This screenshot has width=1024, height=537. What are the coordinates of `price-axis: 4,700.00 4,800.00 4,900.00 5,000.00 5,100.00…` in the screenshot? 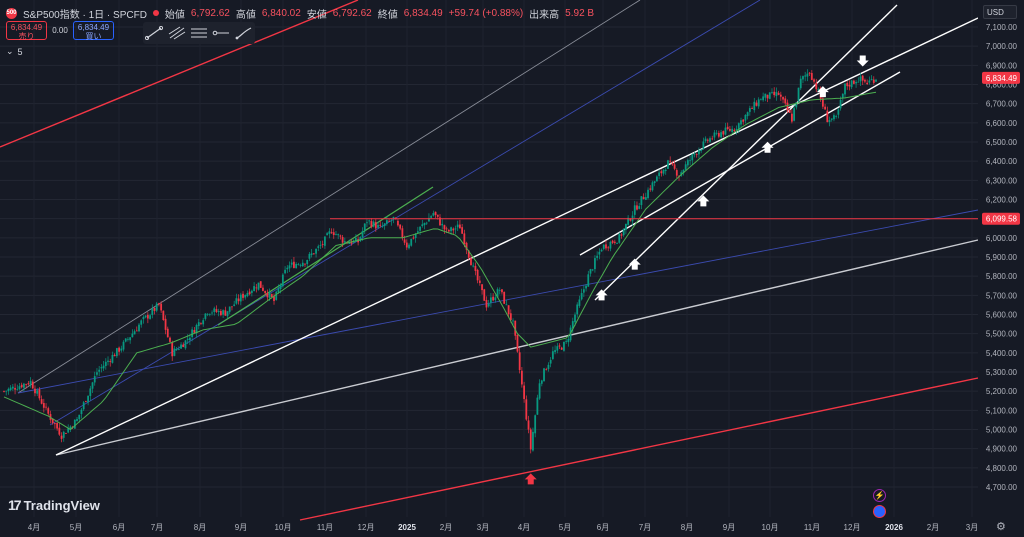 It's located at (1001, 268).